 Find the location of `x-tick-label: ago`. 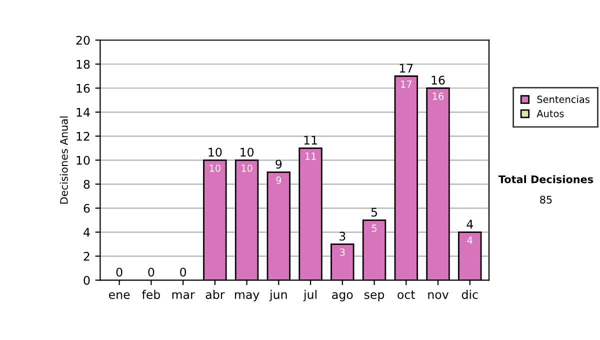

x-tick-label: ago is located at coordinates (342, 297).